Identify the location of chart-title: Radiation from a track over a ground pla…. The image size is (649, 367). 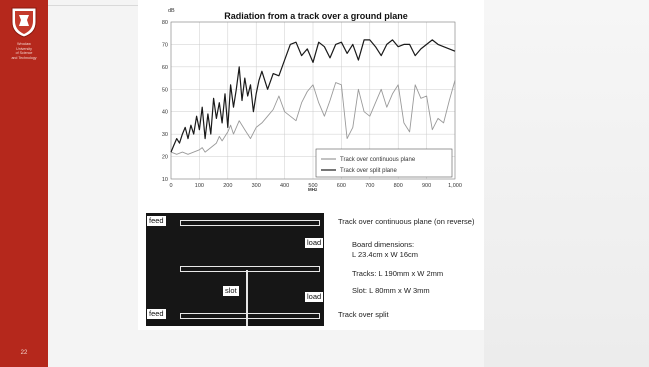
(316, 16).